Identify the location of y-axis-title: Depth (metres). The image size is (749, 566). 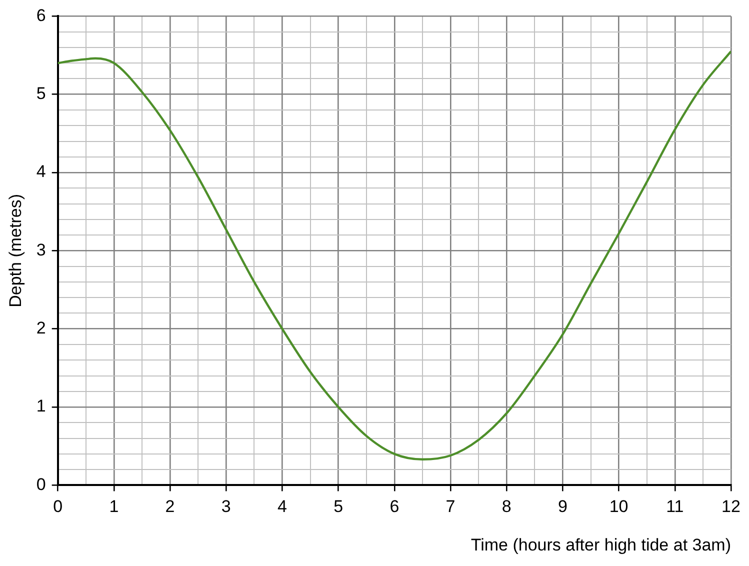
(15, 251).